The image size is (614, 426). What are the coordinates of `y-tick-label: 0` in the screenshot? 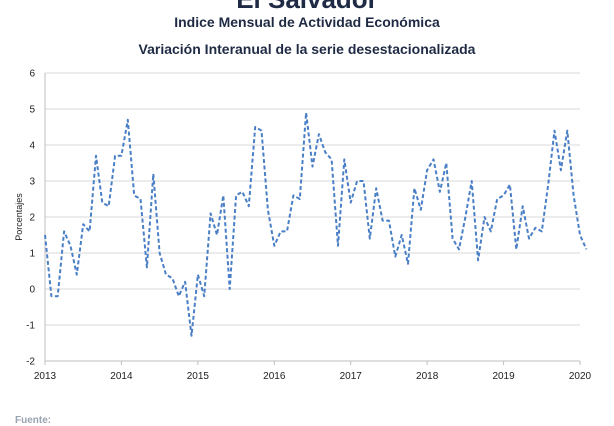 It's located at (32, 290).